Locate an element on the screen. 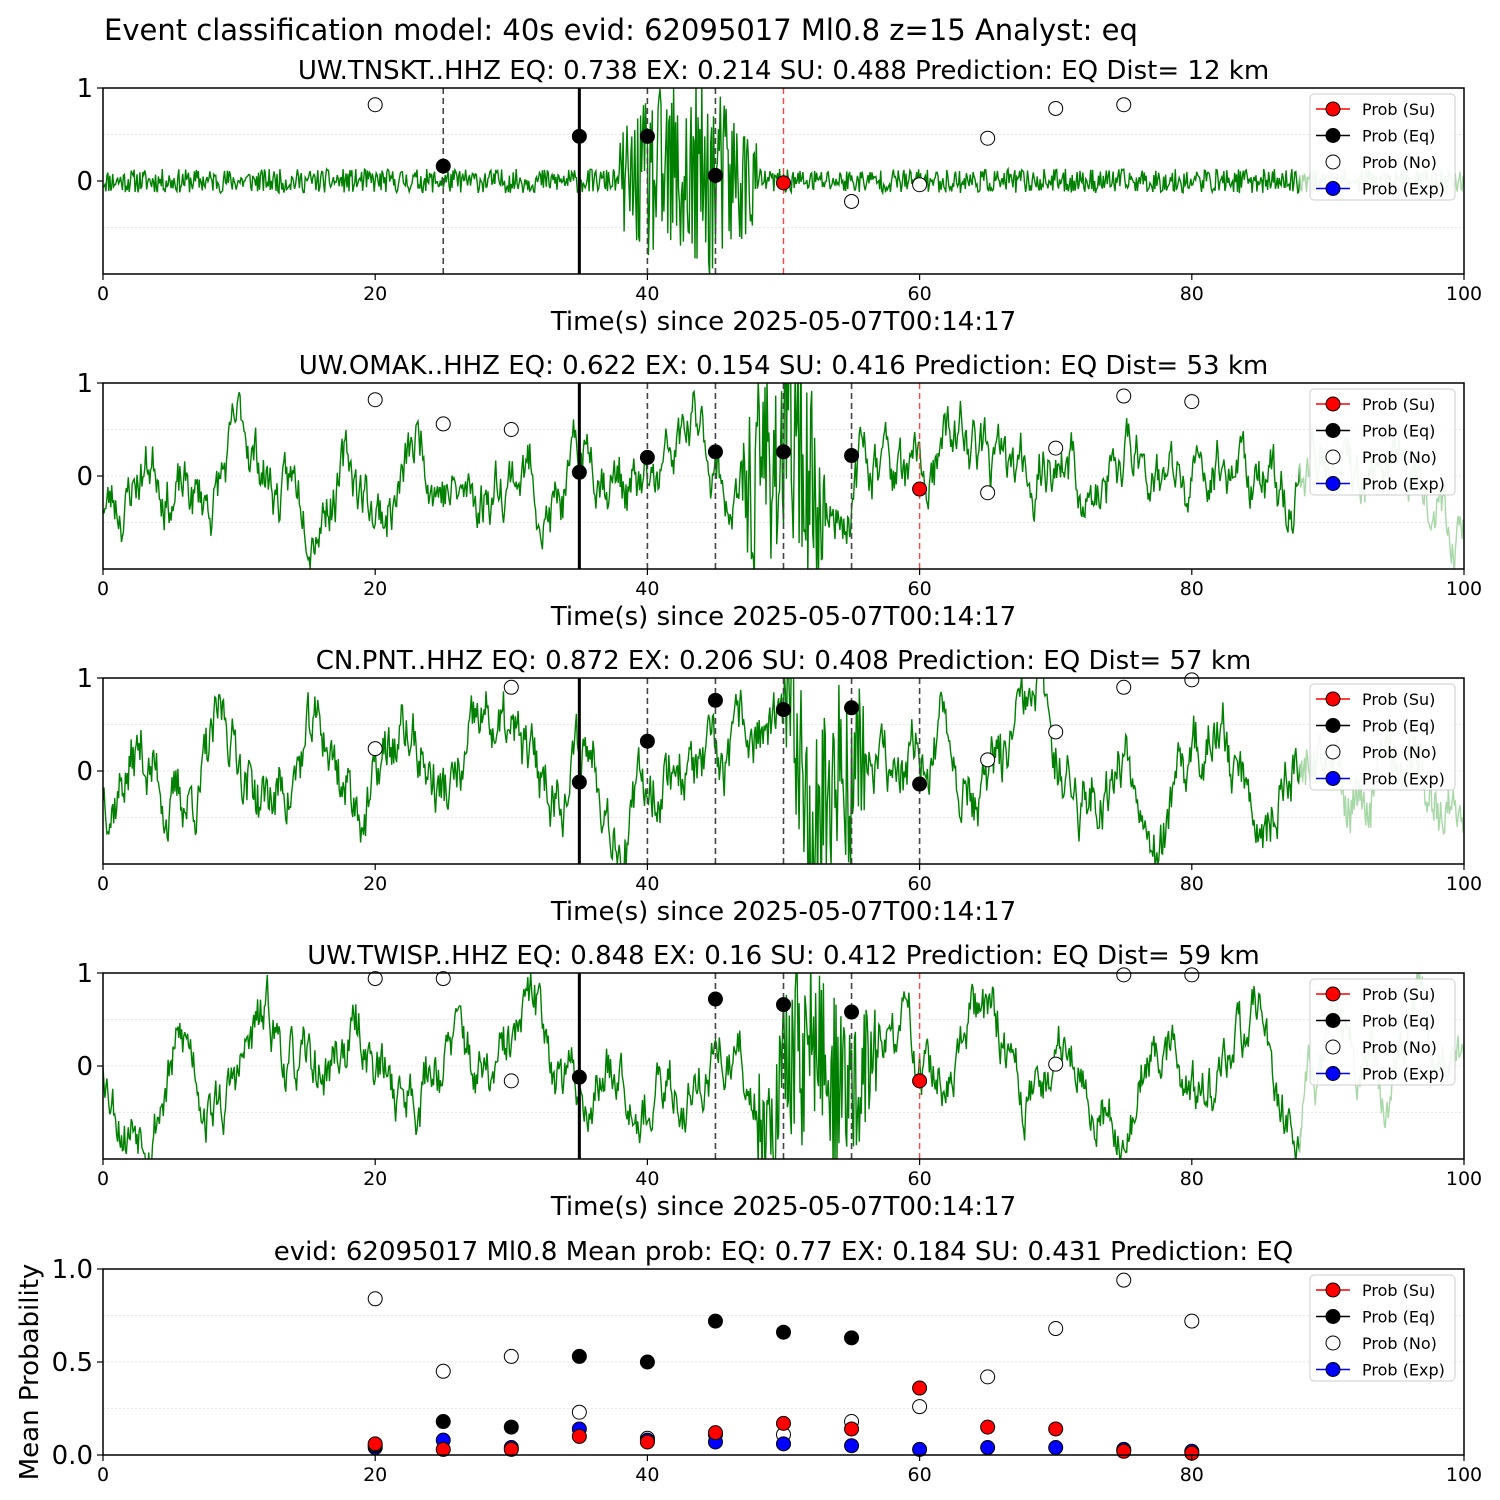  y-tick-label: 0.0 is located at coordinates (72, 1456).